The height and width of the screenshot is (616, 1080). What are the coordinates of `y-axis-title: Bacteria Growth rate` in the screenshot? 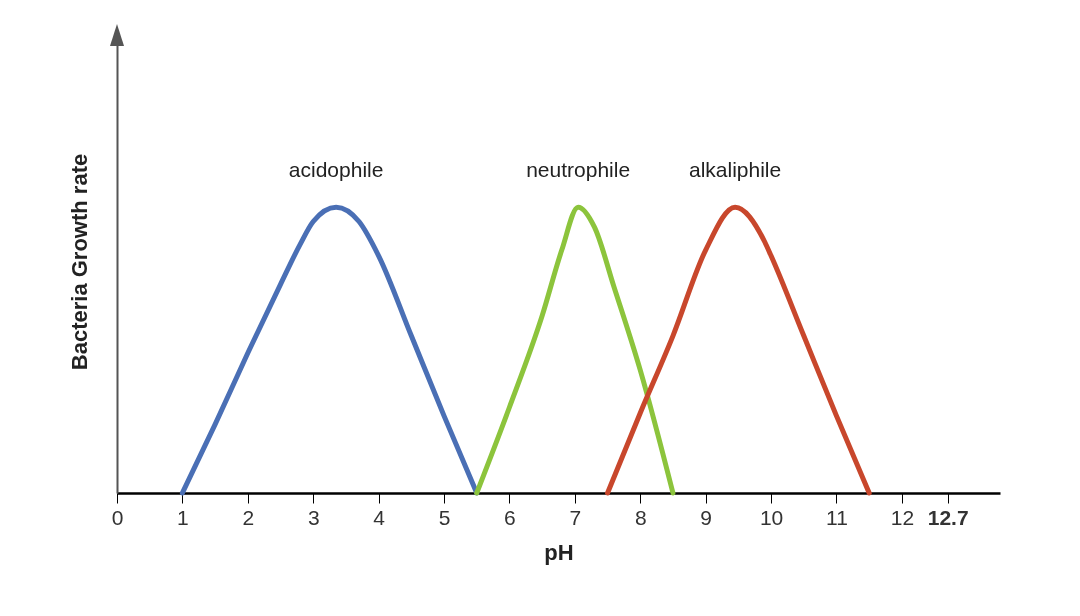 It's located at (79, 262).